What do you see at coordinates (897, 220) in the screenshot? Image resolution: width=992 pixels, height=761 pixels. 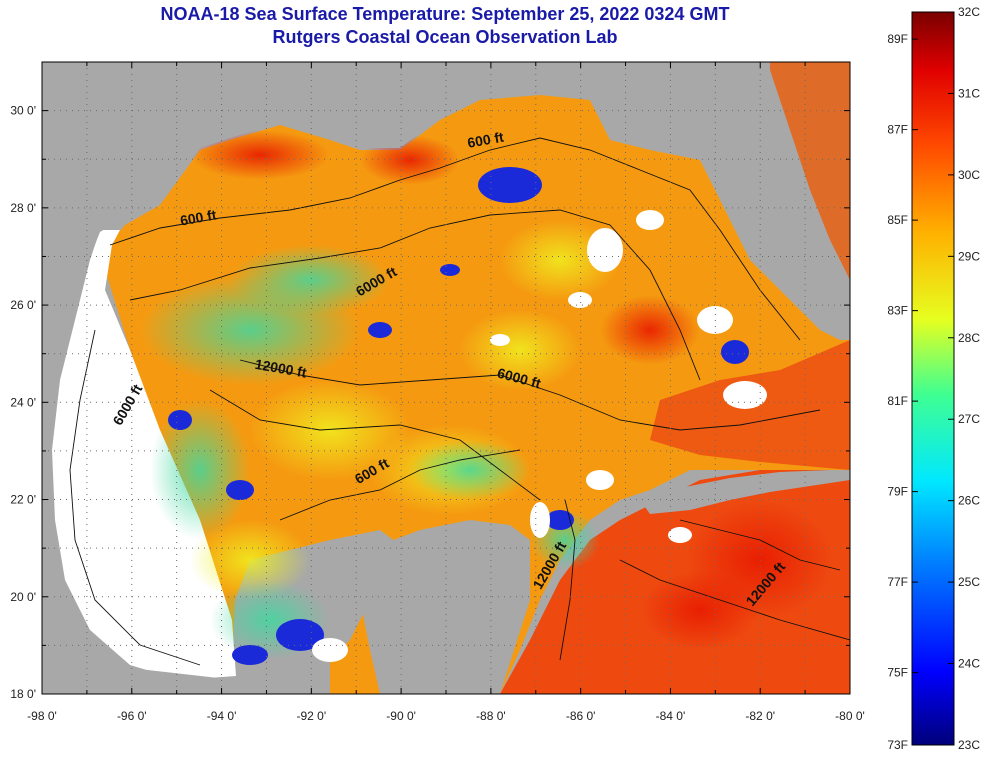 I see `fahrenheit-label: 85F` at bounding box center [897, 220].